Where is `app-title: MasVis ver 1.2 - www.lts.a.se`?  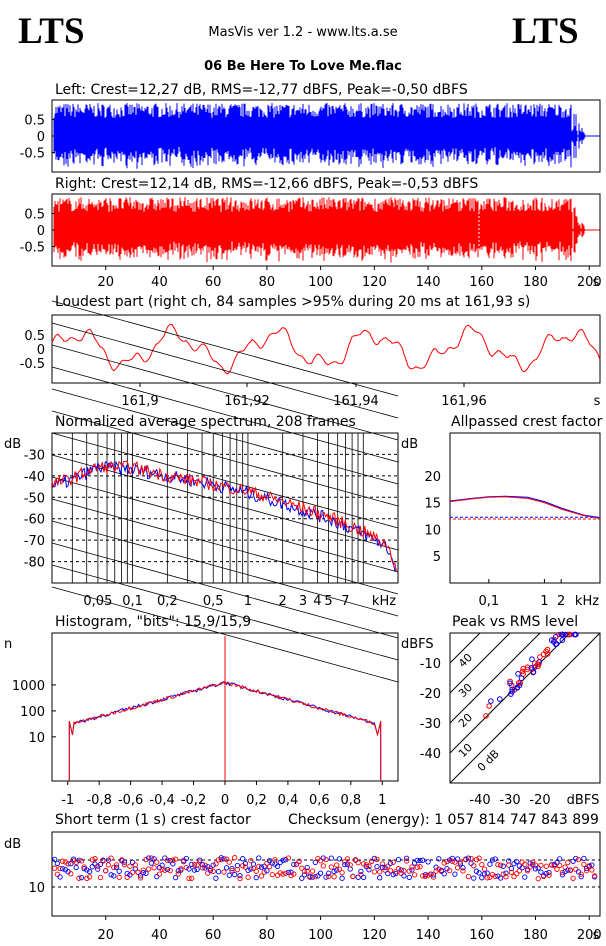 app-title: MasVis ver 1.2 - www.lts.a.se is located at coordinates (303, 32).